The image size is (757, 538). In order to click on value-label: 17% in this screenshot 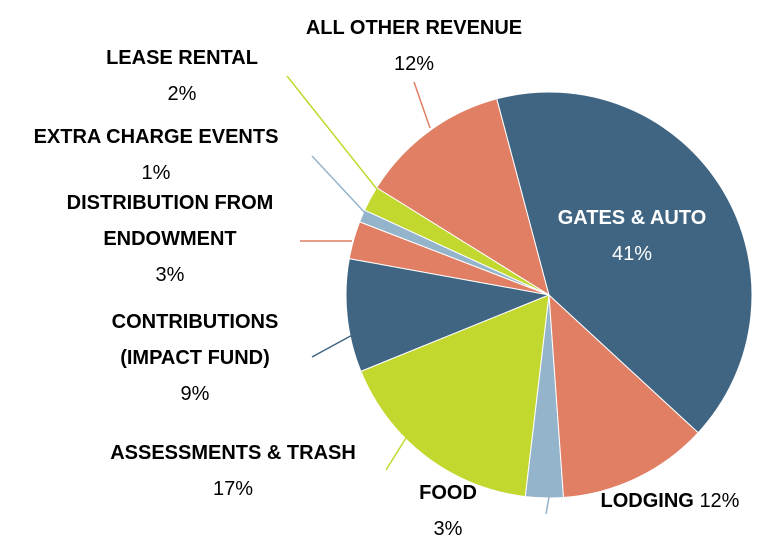, I will do `click(233, 489)`.